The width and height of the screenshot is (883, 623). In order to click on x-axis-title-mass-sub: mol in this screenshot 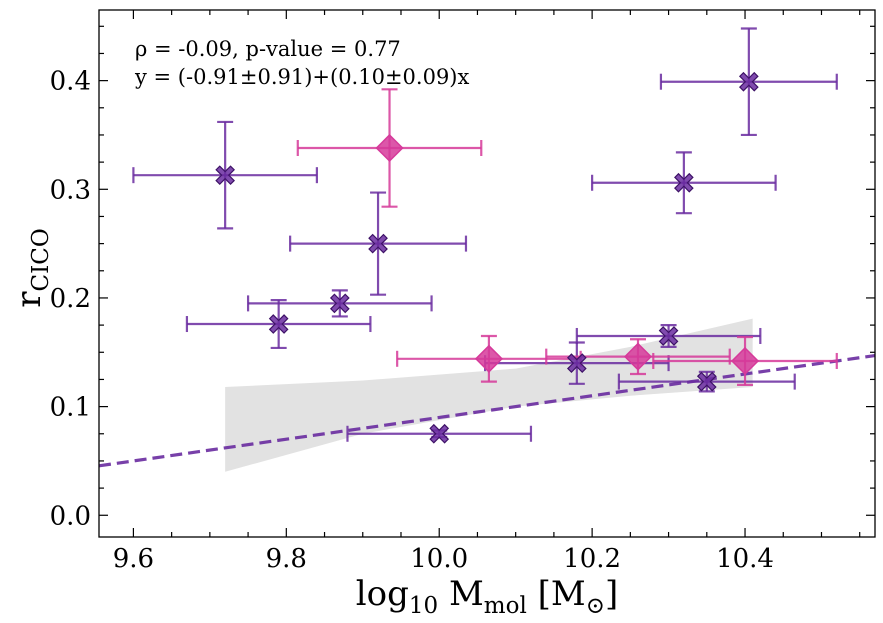, I will do `click(505, 606)`.